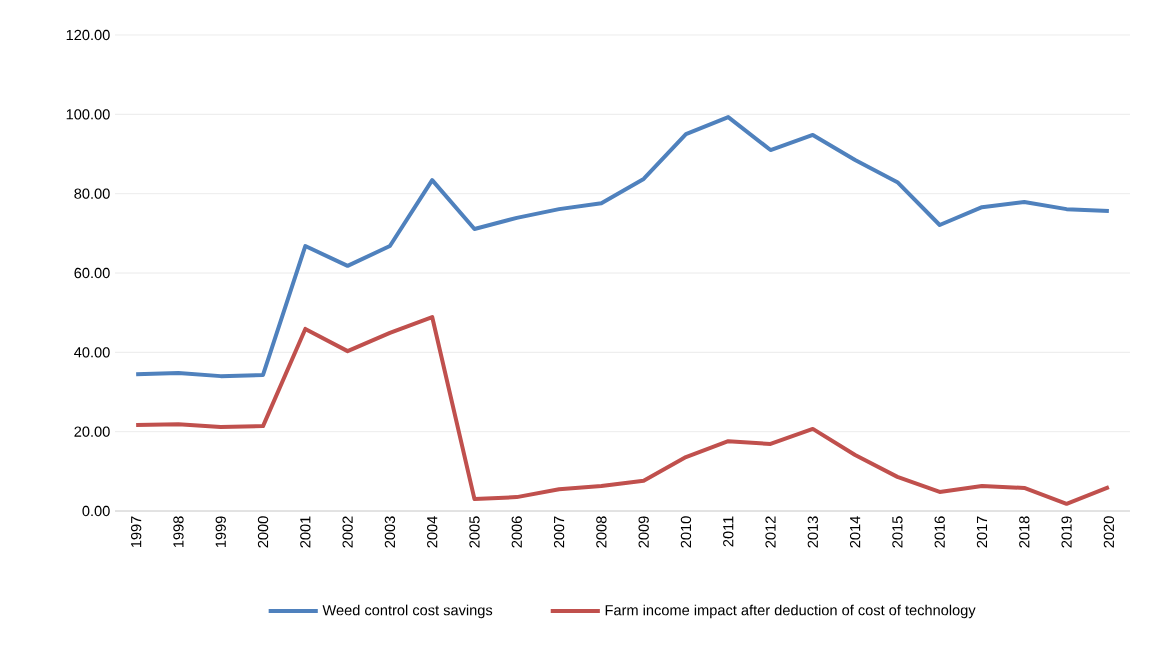 This screenshot has width=1153, height=647. What do you see at coordinates (220, 532) in the screenshot?
I see `x-tick-label: 1999` at bounding box center [220, 532].